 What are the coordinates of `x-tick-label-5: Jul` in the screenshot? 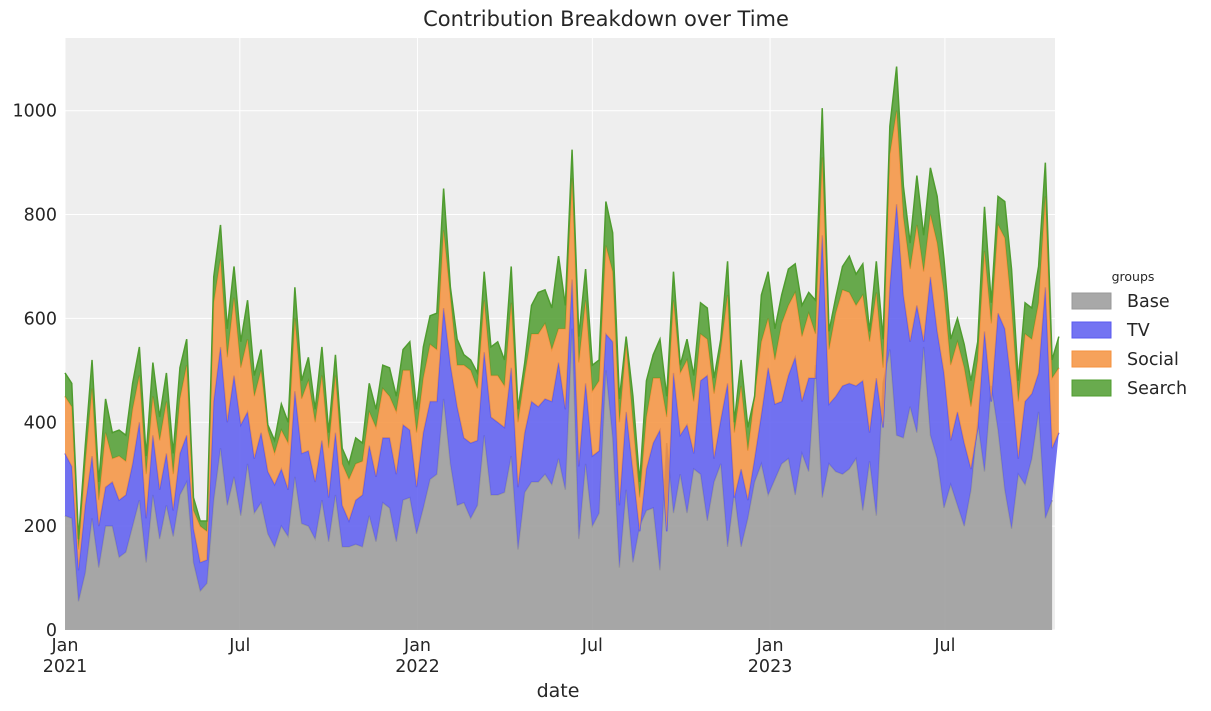 It's located at (944, 646).